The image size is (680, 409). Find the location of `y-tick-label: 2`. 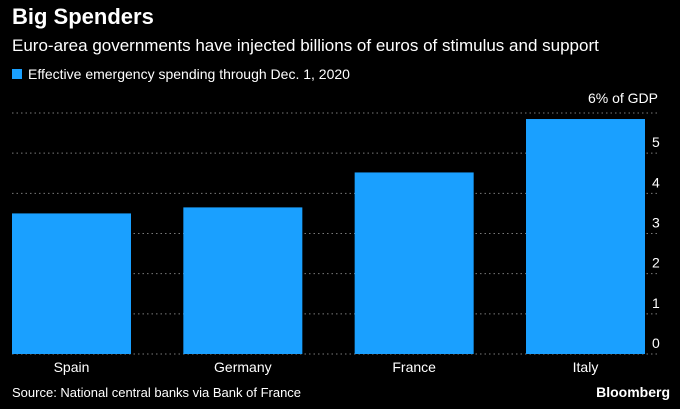

y-tick-label: 2 is located at coordinates (656, 263).